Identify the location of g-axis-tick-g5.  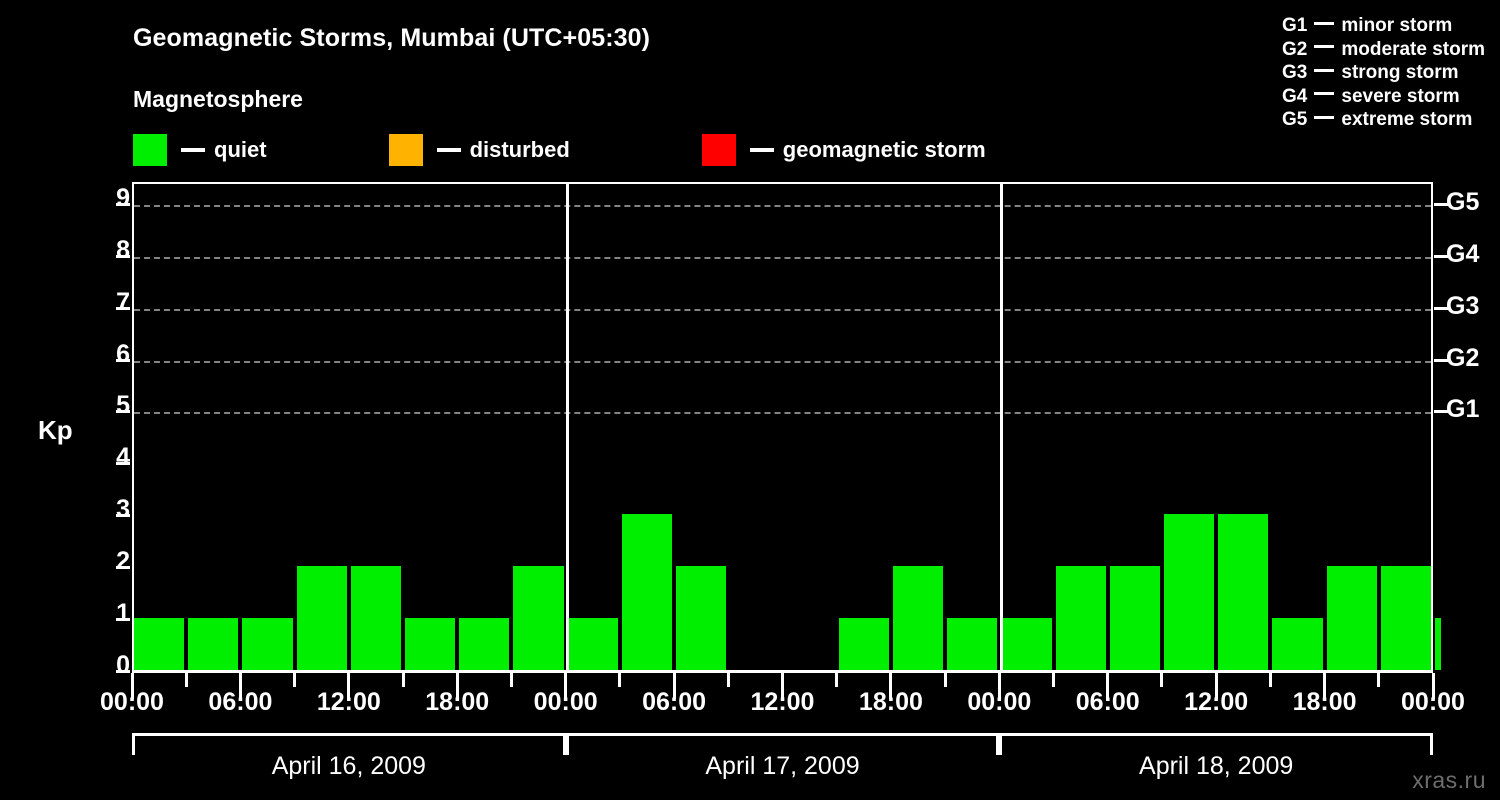
(1441, 204).